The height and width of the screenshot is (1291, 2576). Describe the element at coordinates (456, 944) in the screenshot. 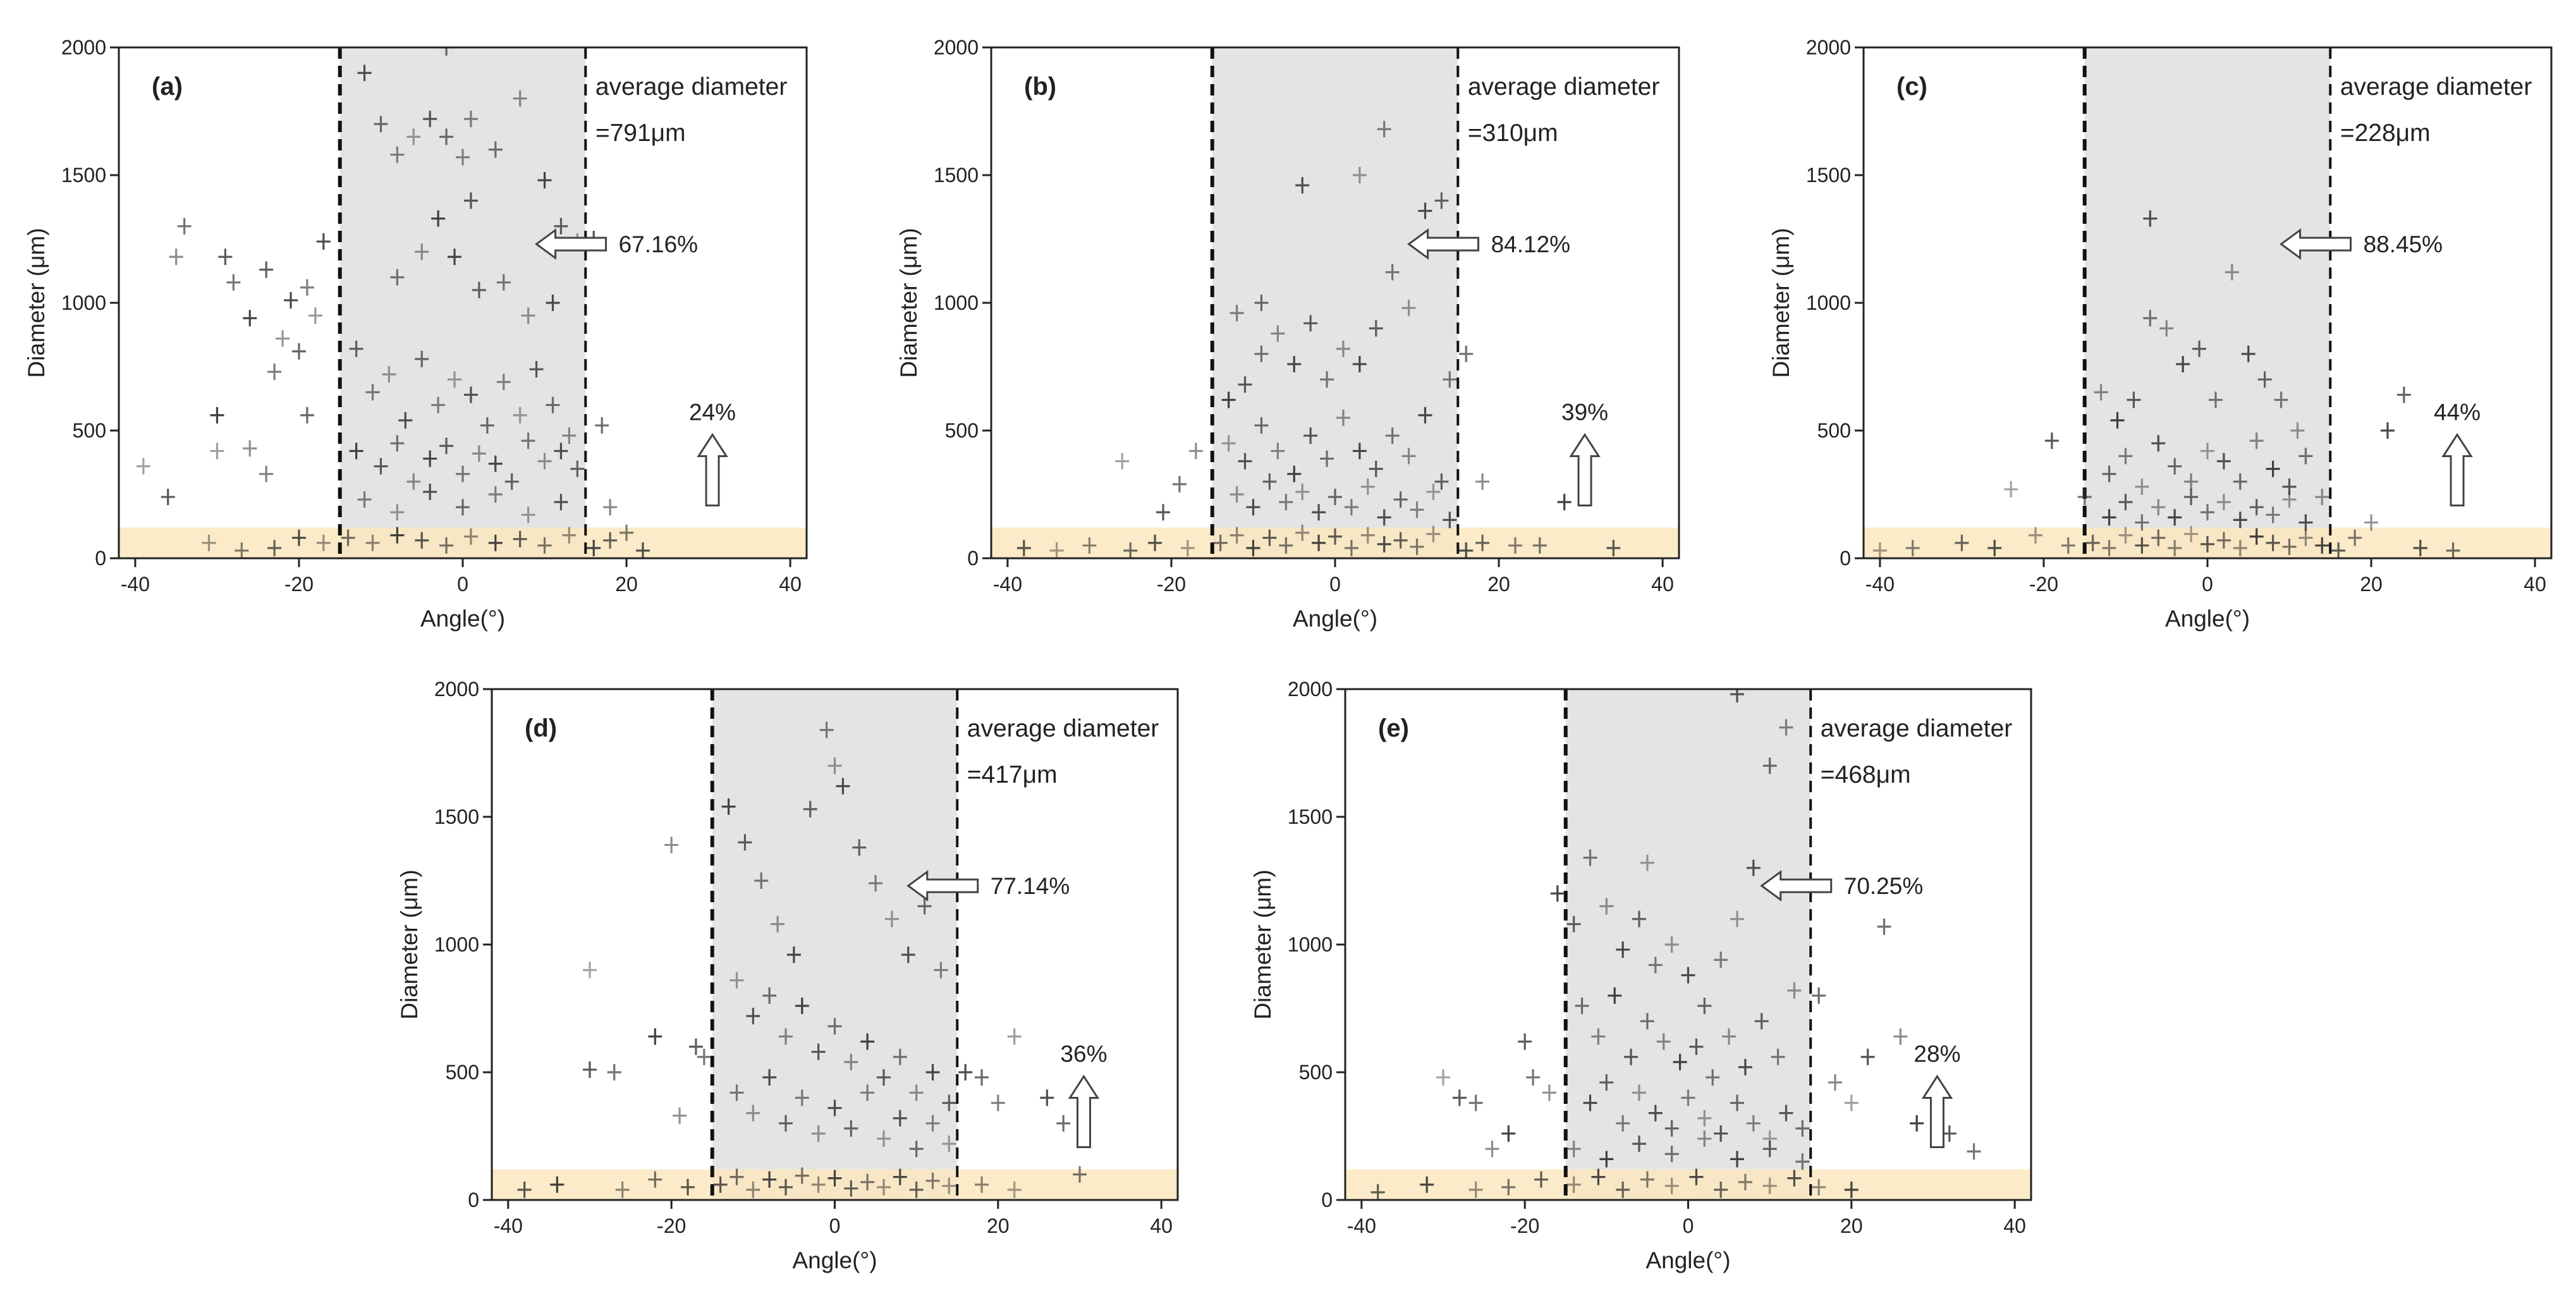

I see `y-tick-label: 1000` at that location.